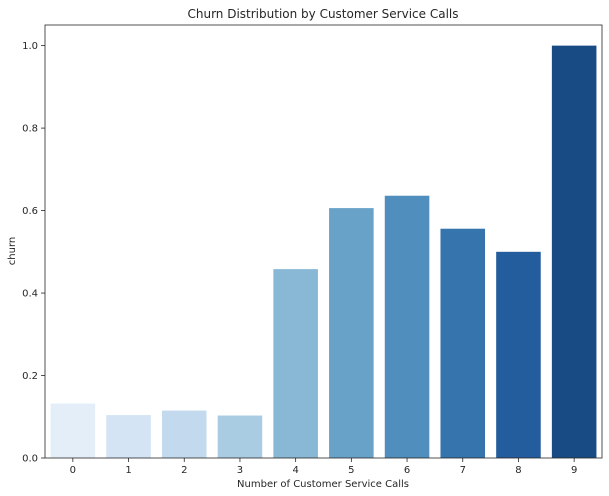 The width and height of the screenshot is (609, 496). Describe the element at coordinates (295, 470) in the screenshot. I see `x-tick-label: 4` at that location.